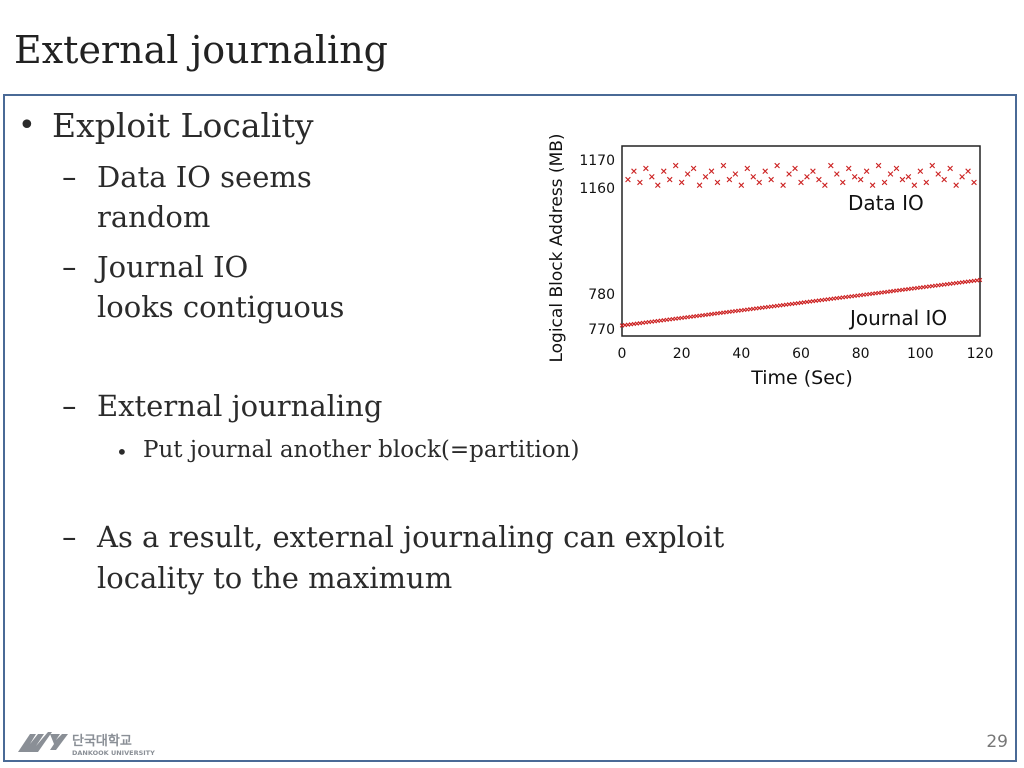 The width and height of the screenshot is (1024, 768). I want to click on y-tick-780: 780, so click(601, 295).